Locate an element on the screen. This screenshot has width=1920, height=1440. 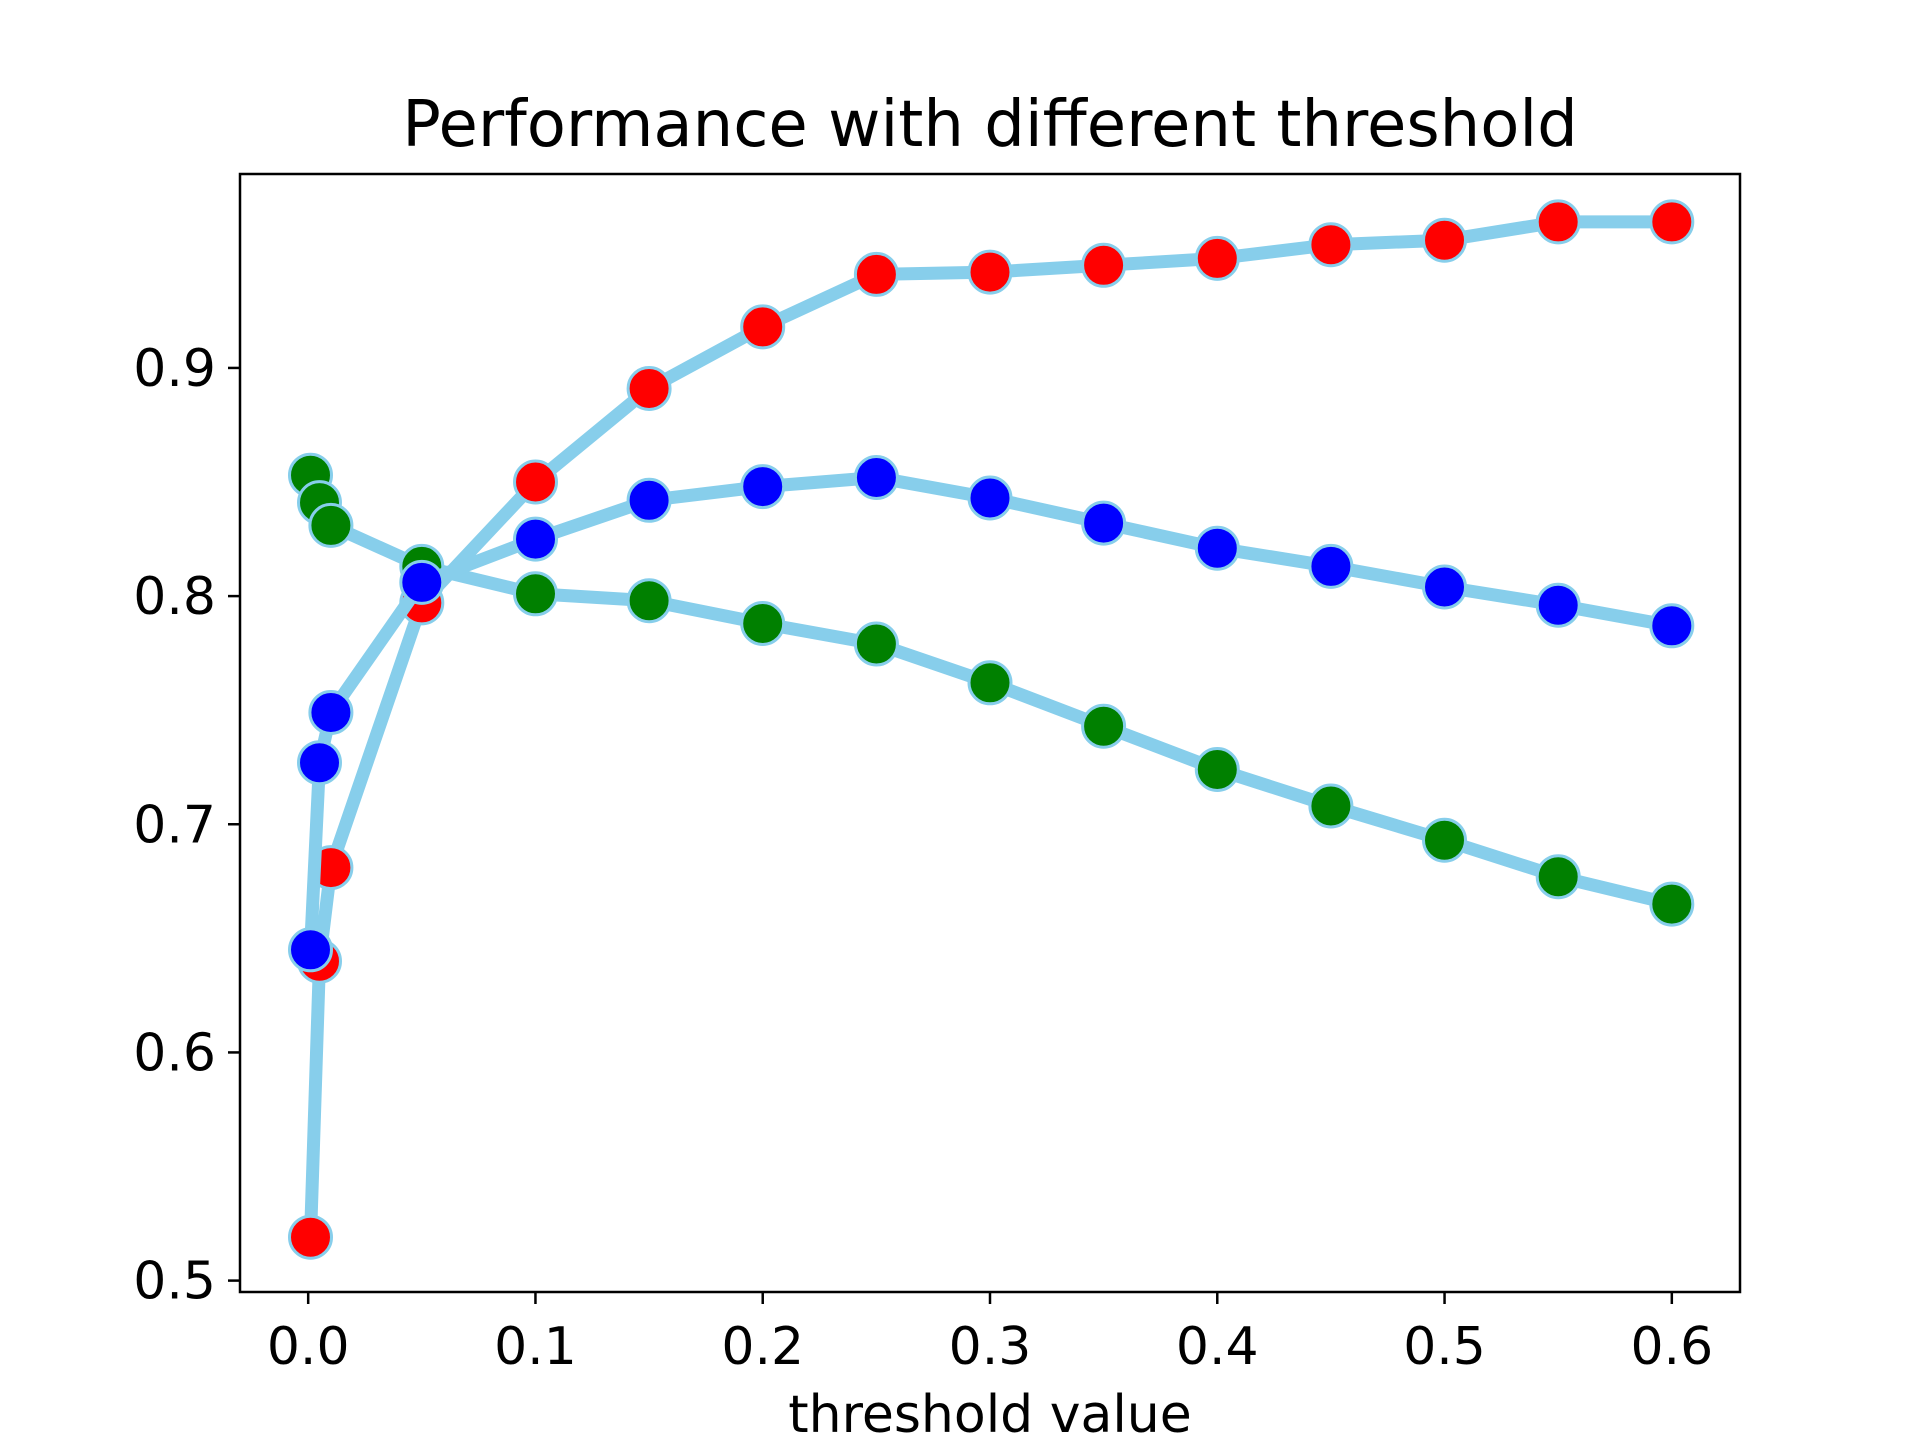
y-tick-label: 0.5 is located at coordinates (174, 1282).